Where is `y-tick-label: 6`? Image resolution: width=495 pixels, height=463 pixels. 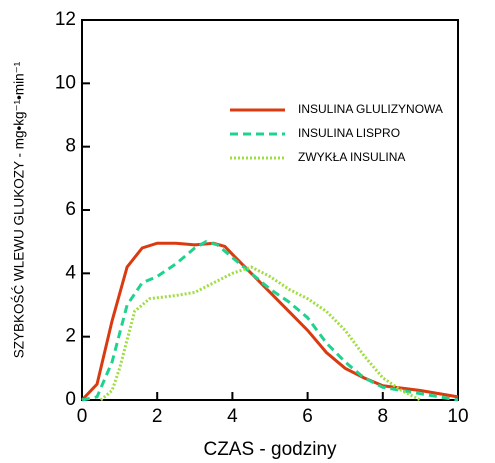 y-tick-label: 6 is located at coordinates (70, 209).